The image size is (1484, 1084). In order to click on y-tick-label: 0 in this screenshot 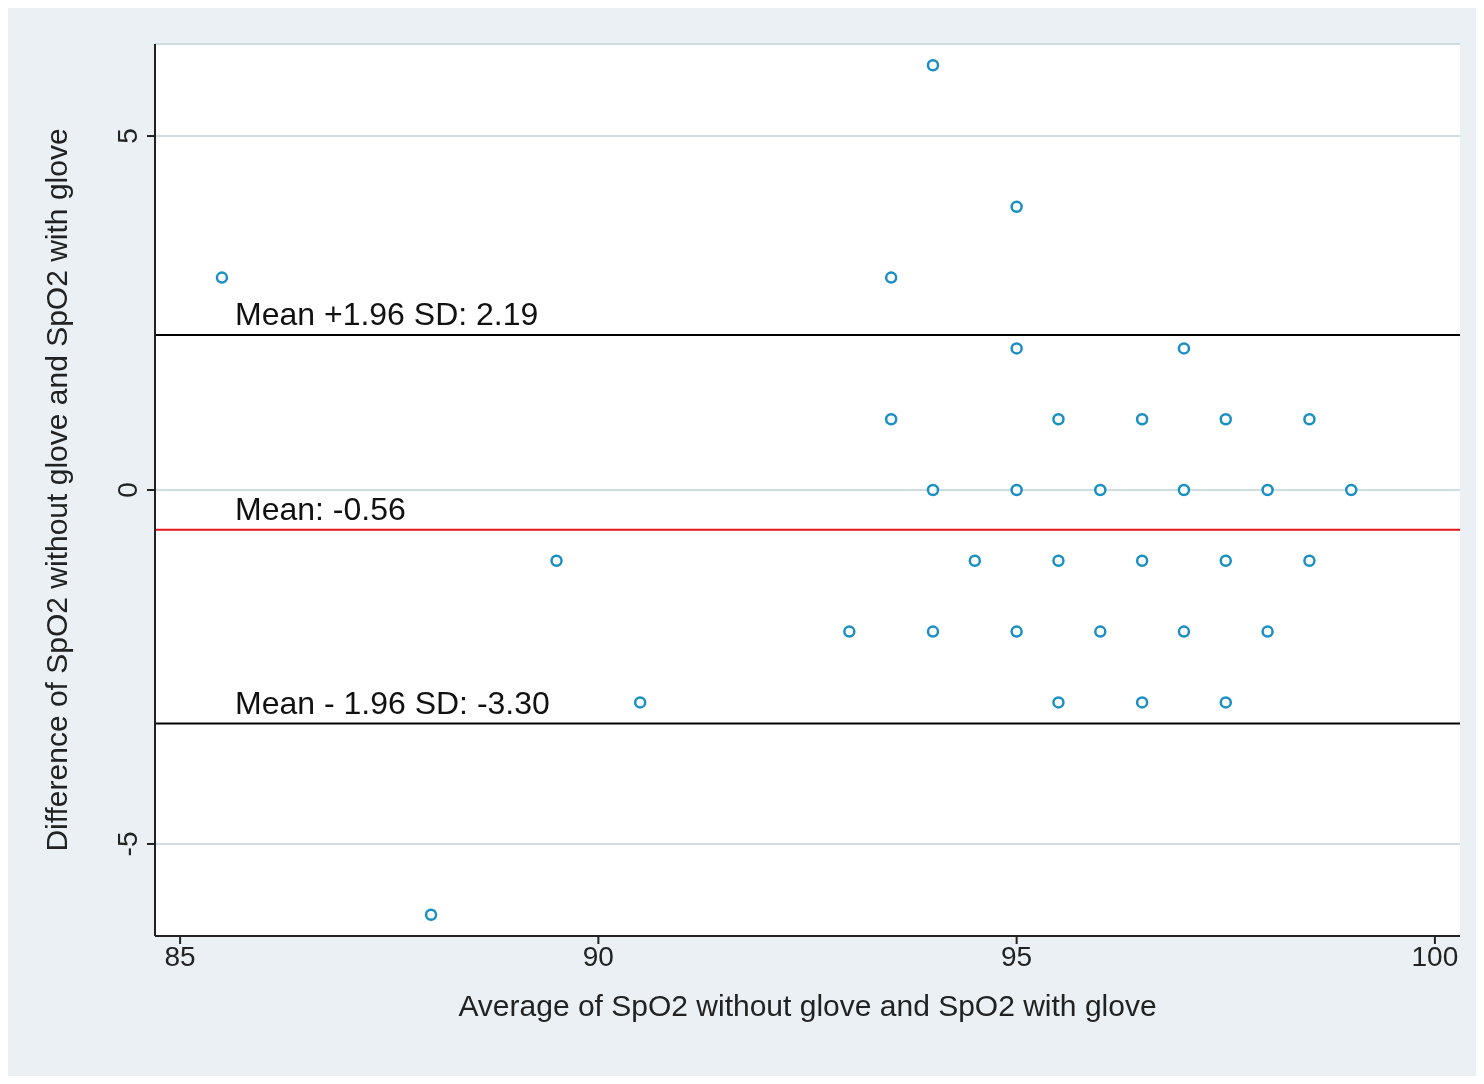, I will do `click(127, 490)`.